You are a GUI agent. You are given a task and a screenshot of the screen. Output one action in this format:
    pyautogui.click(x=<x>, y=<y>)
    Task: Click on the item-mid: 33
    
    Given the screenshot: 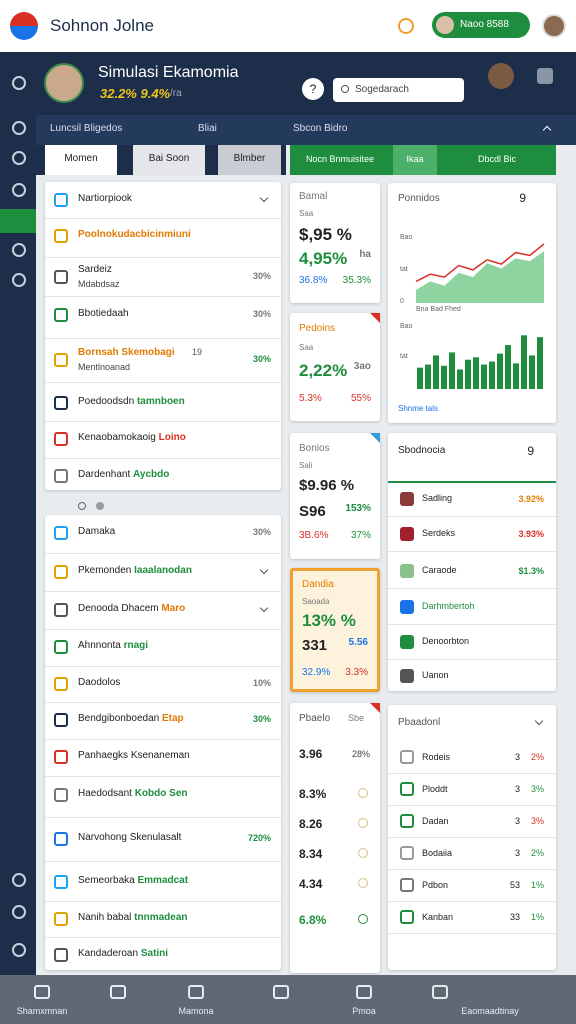 What is the action you would take?
    pyautogui.click(x=514, y=917)
    